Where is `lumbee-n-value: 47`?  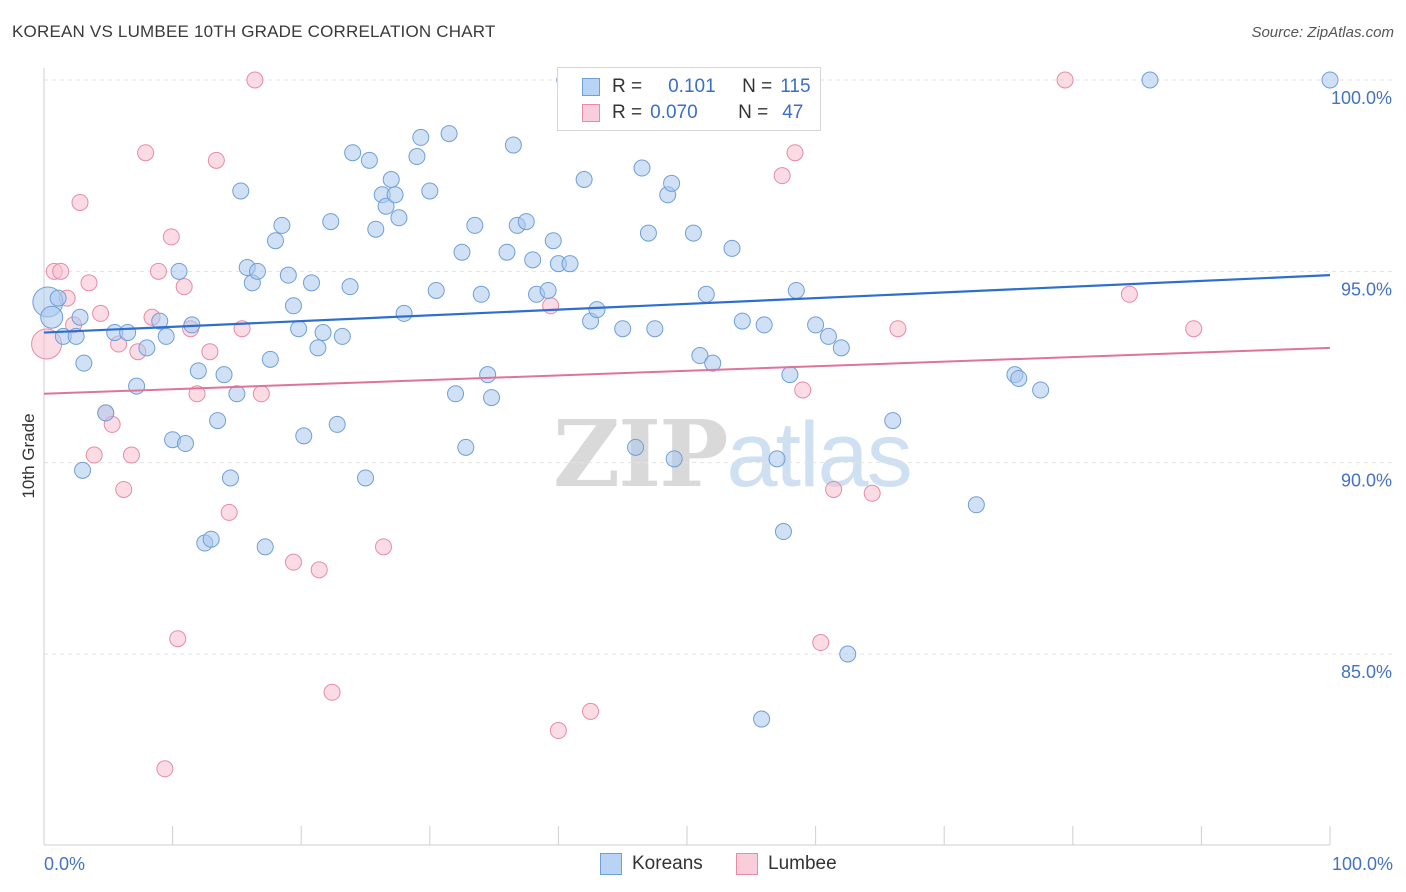 lumbee-n-value: 47 is located at coordinates (793, 112).